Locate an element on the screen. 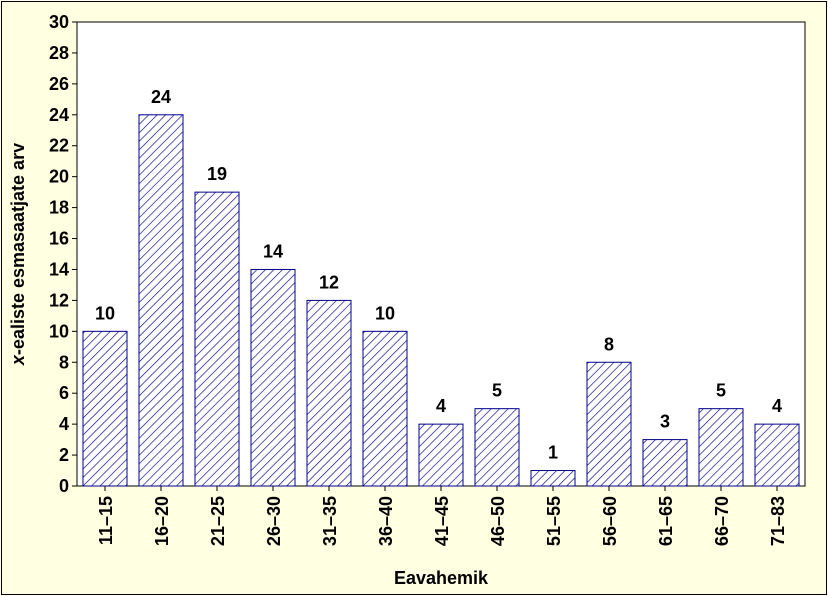  y-tick-label: 10 is located at coordinates (59, 331).